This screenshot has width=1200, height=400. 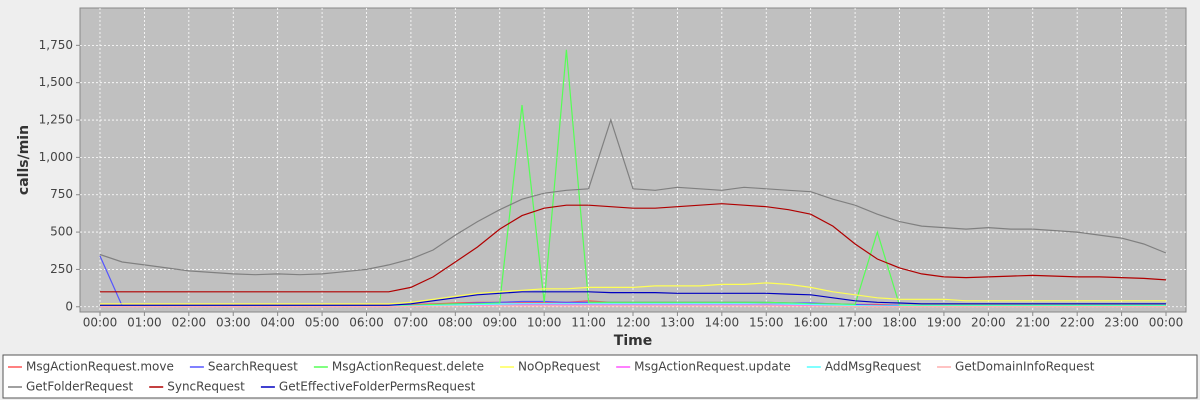 What do you see at coordinates (633, 323) in the screenshot?
I see `x-tick-label: 12:00` at bounding box center [633, 323].